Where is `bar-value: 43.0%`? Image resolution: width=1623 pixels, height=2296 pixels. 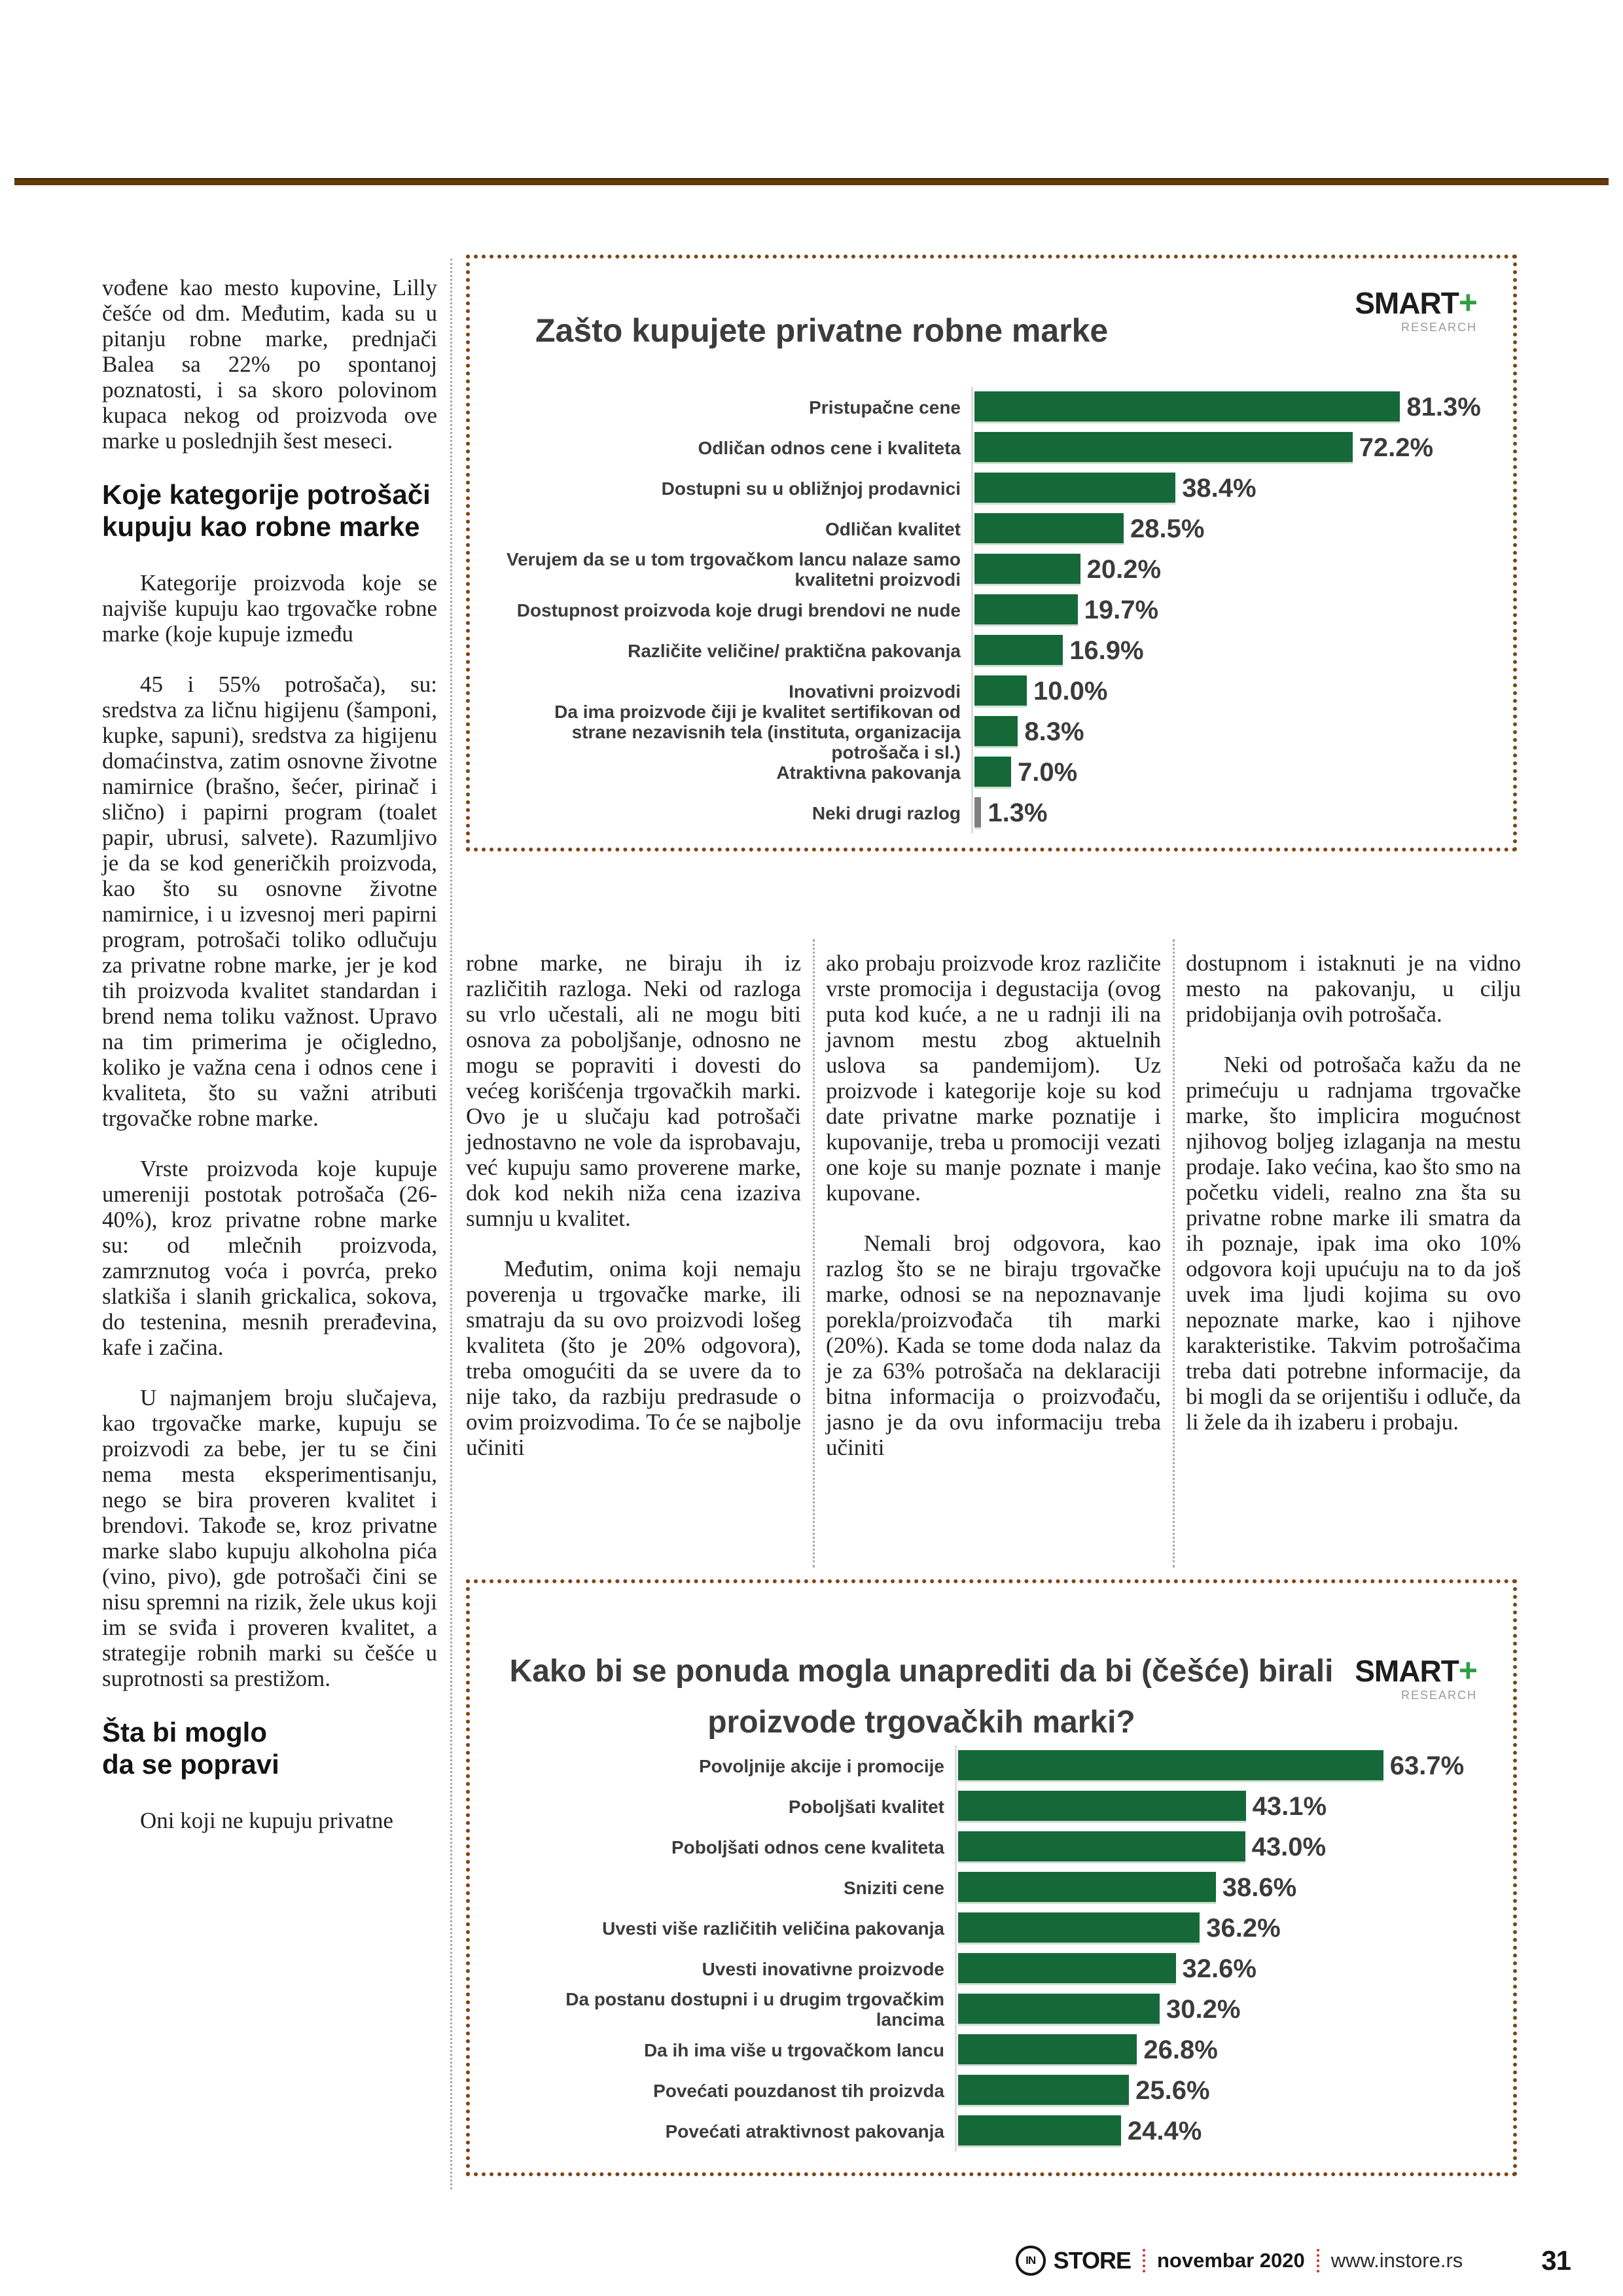 bar-value: 43.0% is located at coordinates (1289, 1846).